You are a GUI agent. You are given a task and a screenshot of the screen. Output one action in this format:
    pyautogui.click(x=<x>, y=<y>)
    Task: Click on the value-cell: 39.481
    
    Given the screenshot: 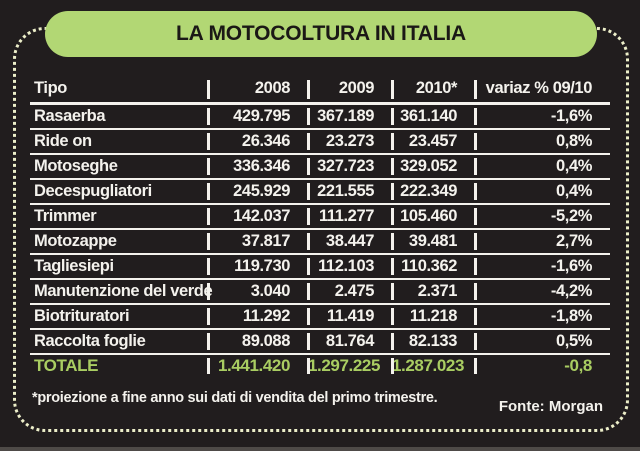 What is the action you would take?
    pyautogui.click(x=433, y=241)
    